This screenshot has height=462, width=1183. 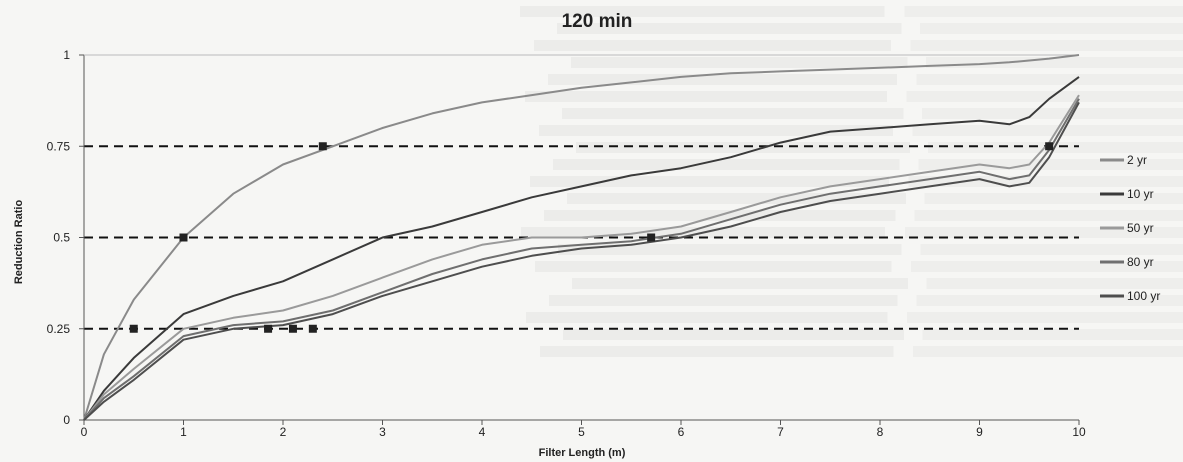 What do you see at coordinates (1140, 262) in the screenshot?
I see `legend-label: 80 yr` at bounding box center [1140, 262].